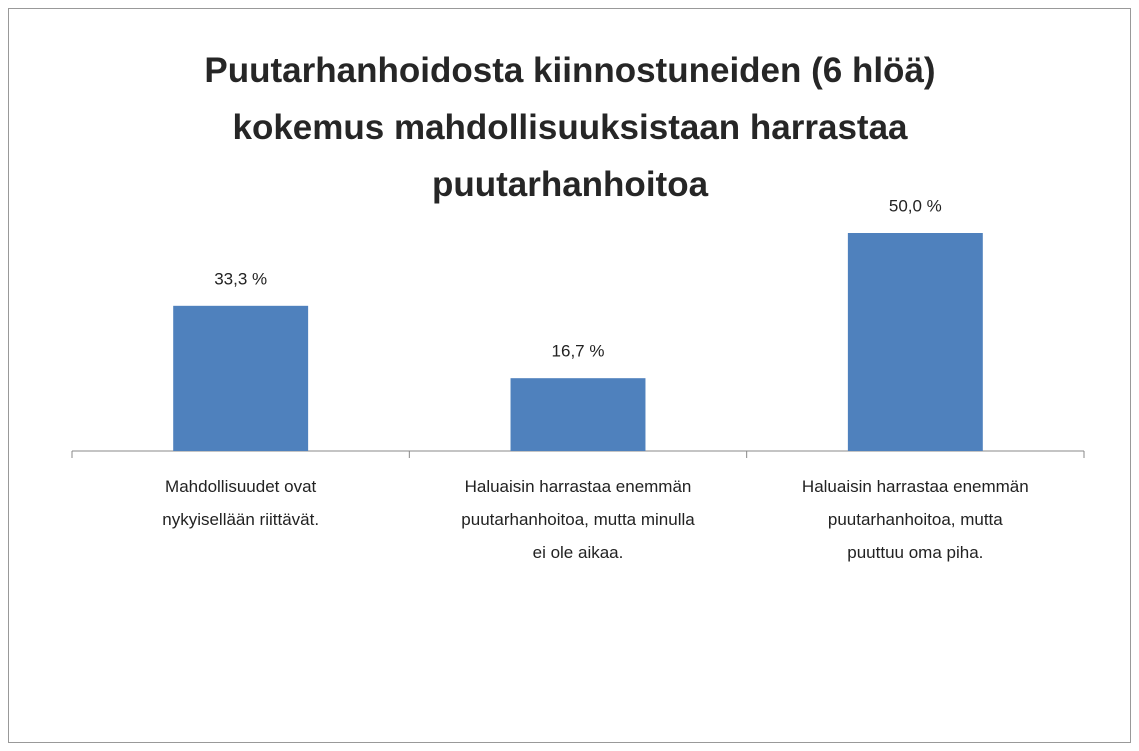  Describe the element at coordinates (578, 351) in the screenshot. I see `value-label: 16,7 %` at that location.